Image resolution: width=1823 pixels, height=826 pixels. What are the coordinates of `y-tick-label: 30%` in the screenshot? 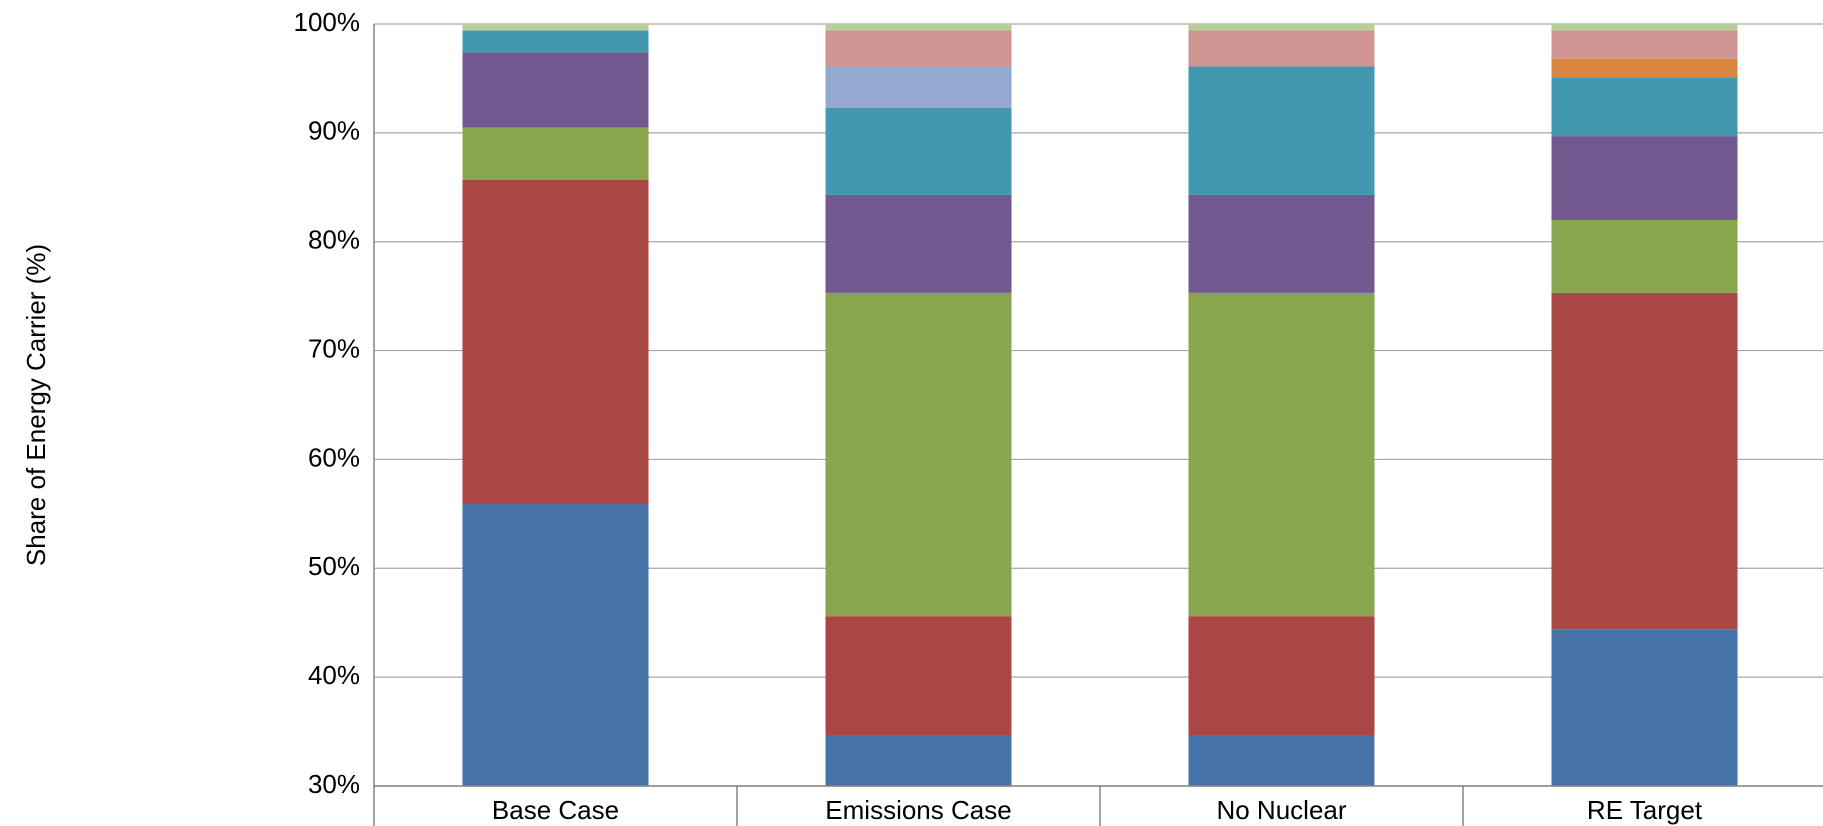 It's located at (334, 784).